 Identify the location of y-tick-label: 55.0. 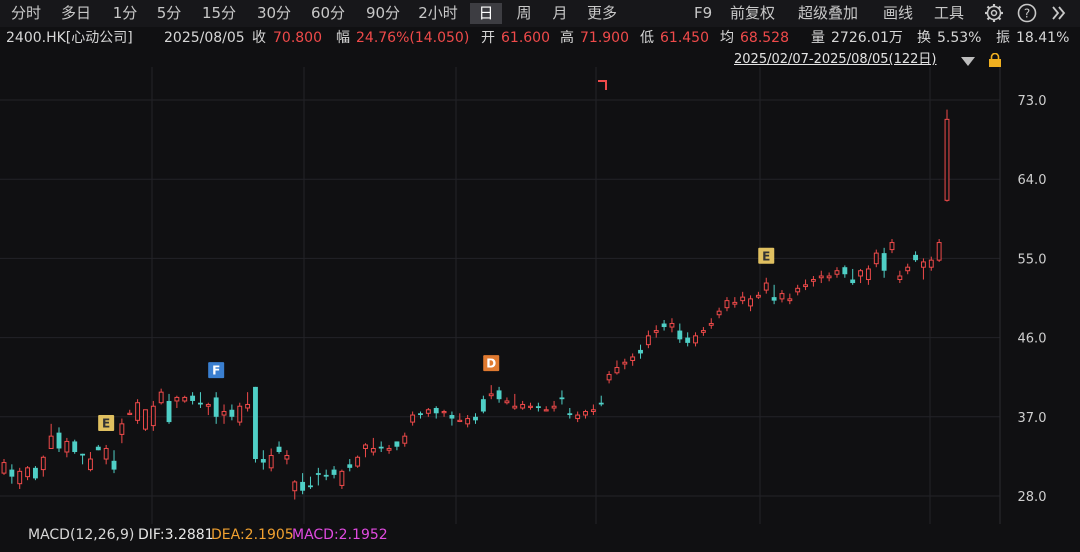
(1032, 259).